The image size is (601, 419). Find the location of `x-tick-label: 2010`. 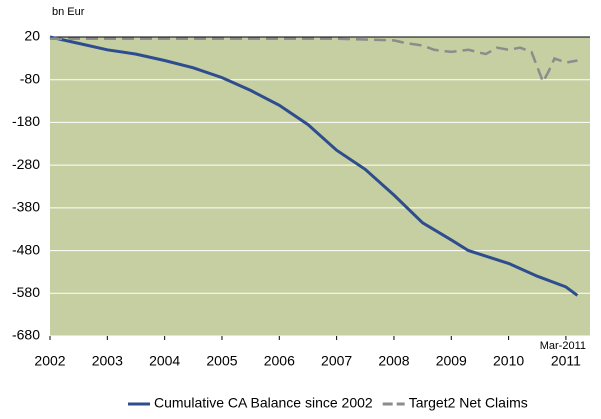

x-tick-label: 2010 is located at coordinates (508, 361).